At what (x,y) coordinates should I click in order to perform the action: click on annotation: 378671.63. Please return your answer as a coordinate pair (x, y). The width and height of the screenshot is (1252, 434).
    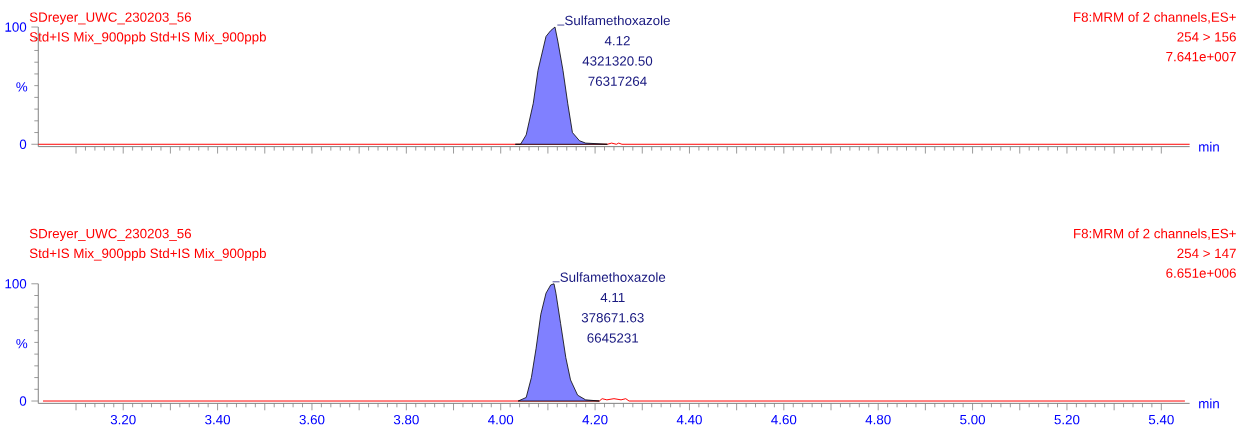
    Looking at the image, I should click on (612, 318).